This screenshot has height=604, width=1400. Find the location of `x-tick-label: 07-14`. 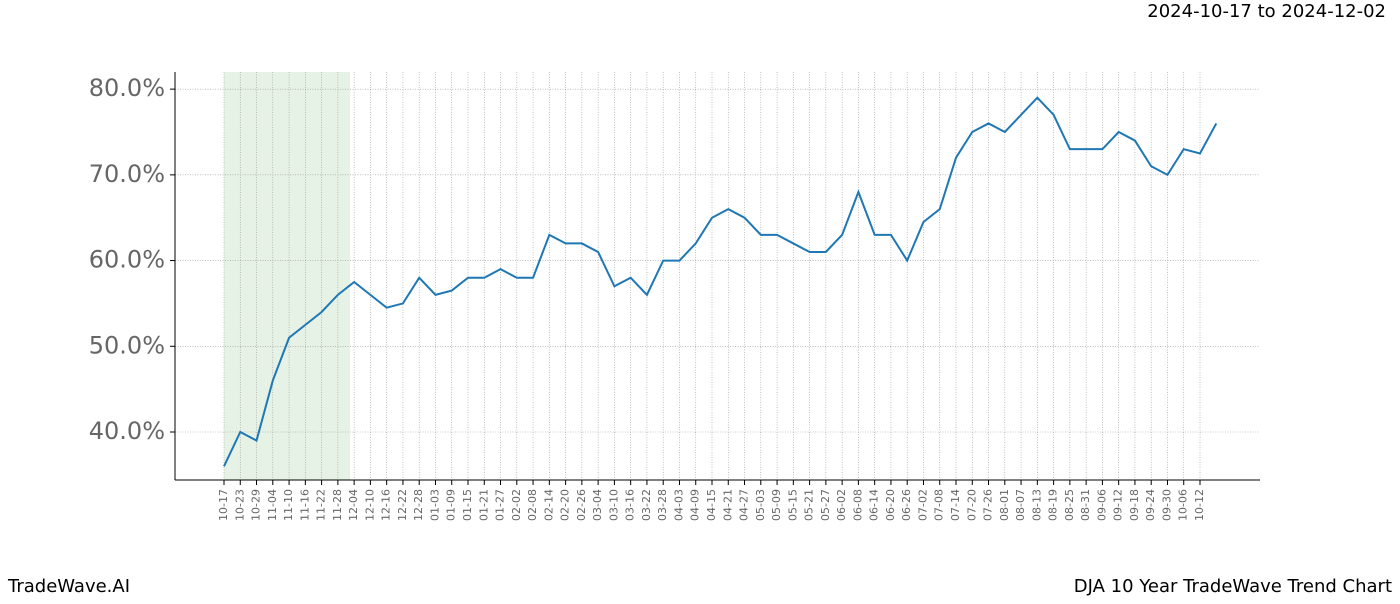

x-tick-label: 07-14 is located at coordinates (955, 505).